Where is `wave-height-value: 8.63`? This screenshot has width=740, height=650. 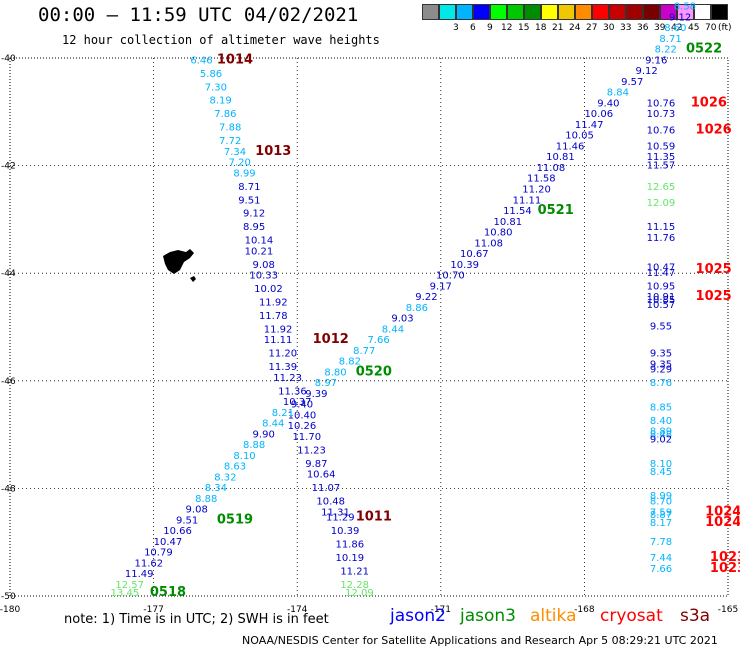
wave-height-value: 8.63 is located at coordinates (235, 467).